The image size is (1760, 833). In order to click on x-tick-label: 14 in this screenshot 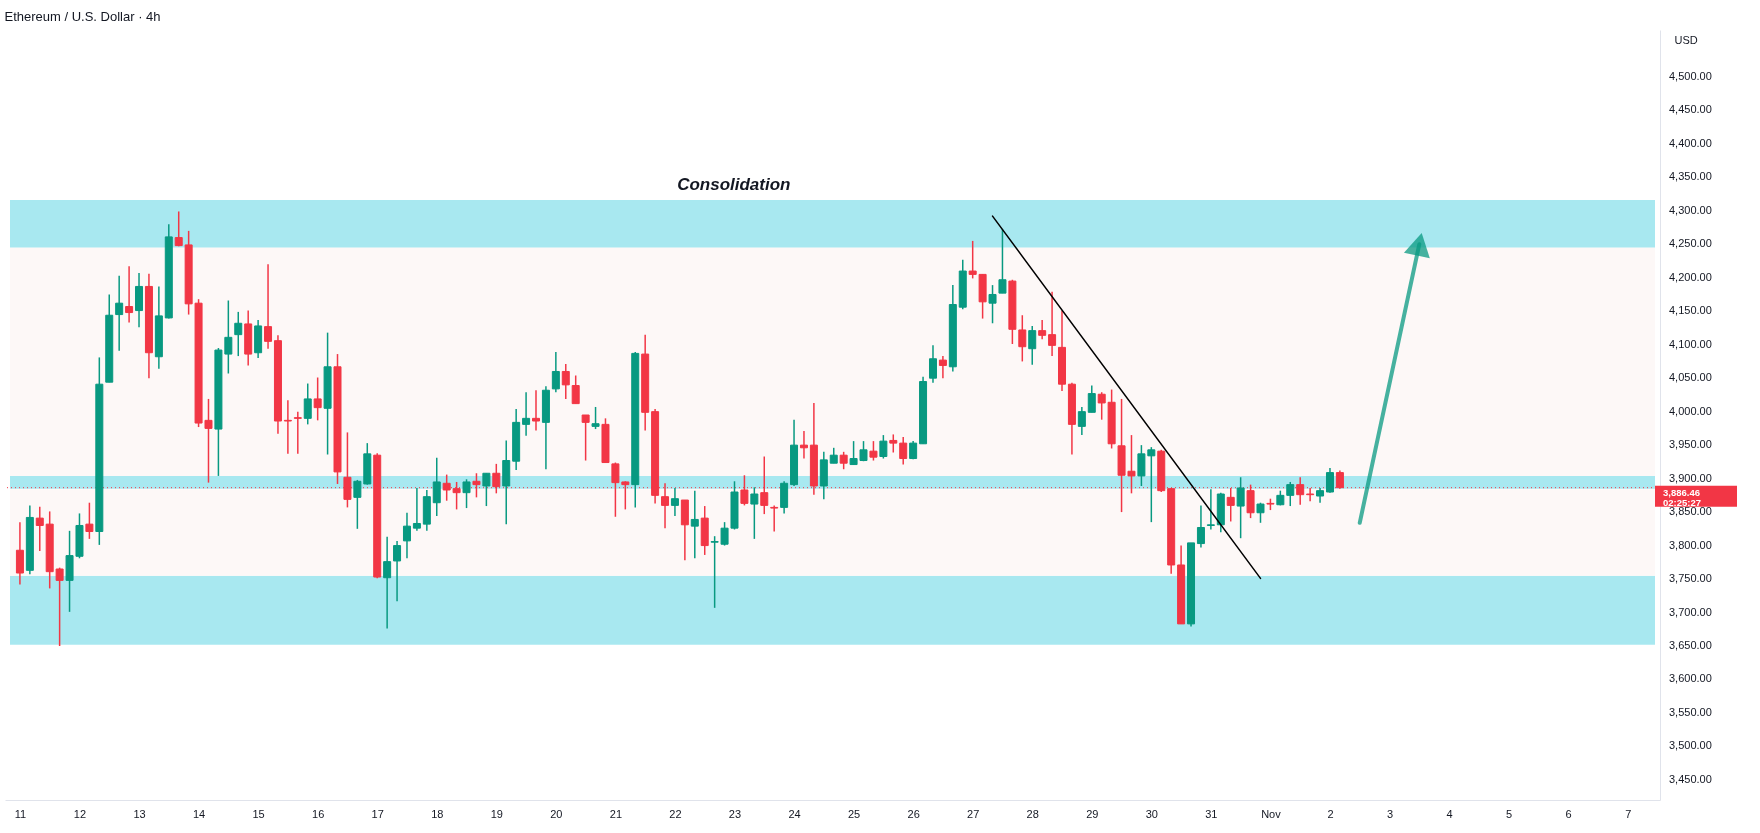, I will do `click(199, 813)`.